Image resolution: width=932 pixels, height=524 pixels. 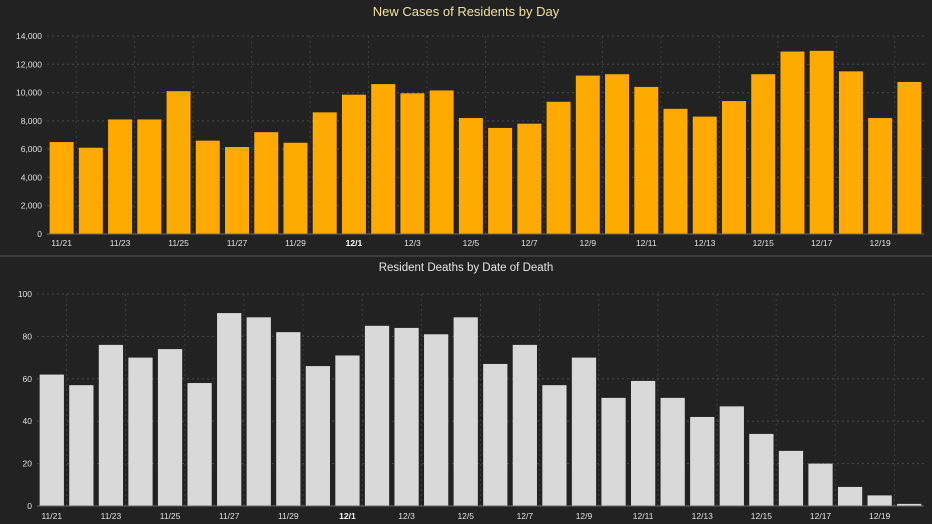 I want to click on y-tick-label: 12,000, so click(x=29, y=64).